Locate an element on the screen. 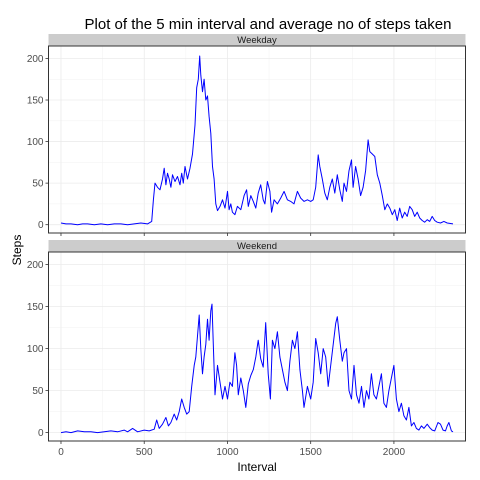 The width and height of the screenshot is (480, 480). x-axis-title: Interval is located at coordinates (256, 467).